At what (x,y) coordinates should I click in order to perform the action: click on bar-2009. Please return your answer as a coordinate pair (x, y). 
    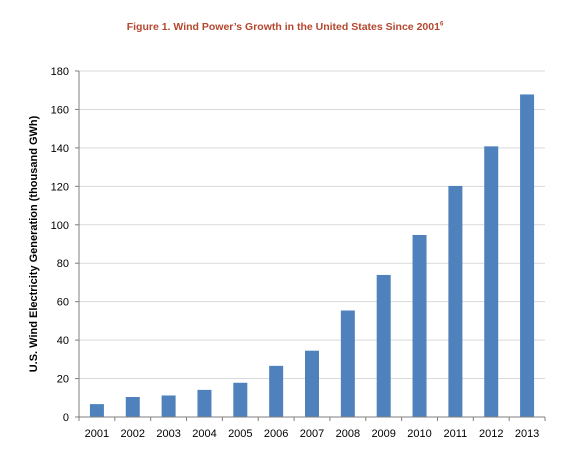
    Looking at the image, I should click on (383, 345).